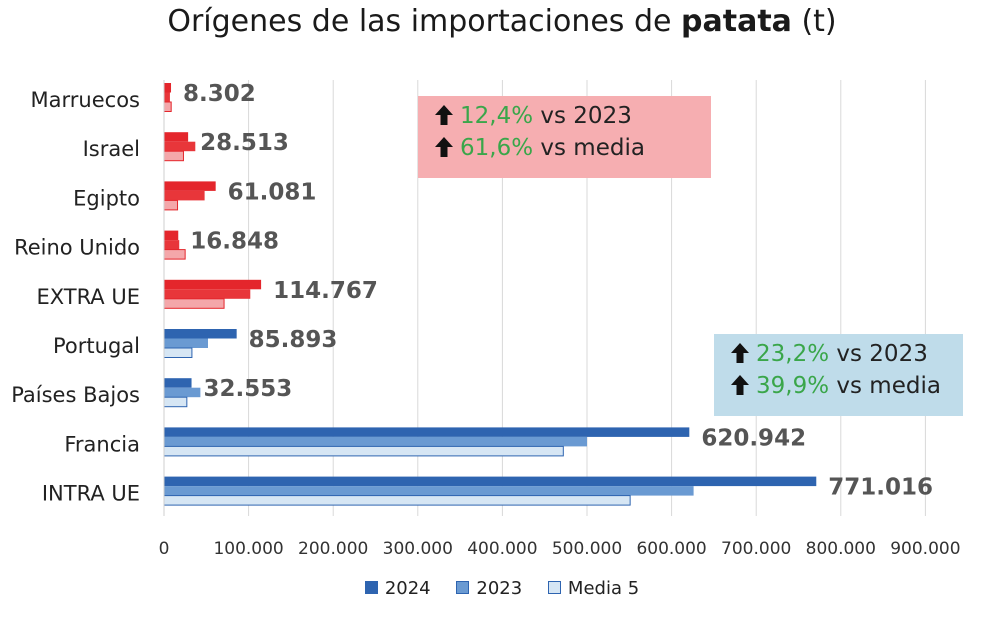 The width and height of the screenshot is (1004, 619). I want to click on legend-label-2023: 2023, so click(499, 588).